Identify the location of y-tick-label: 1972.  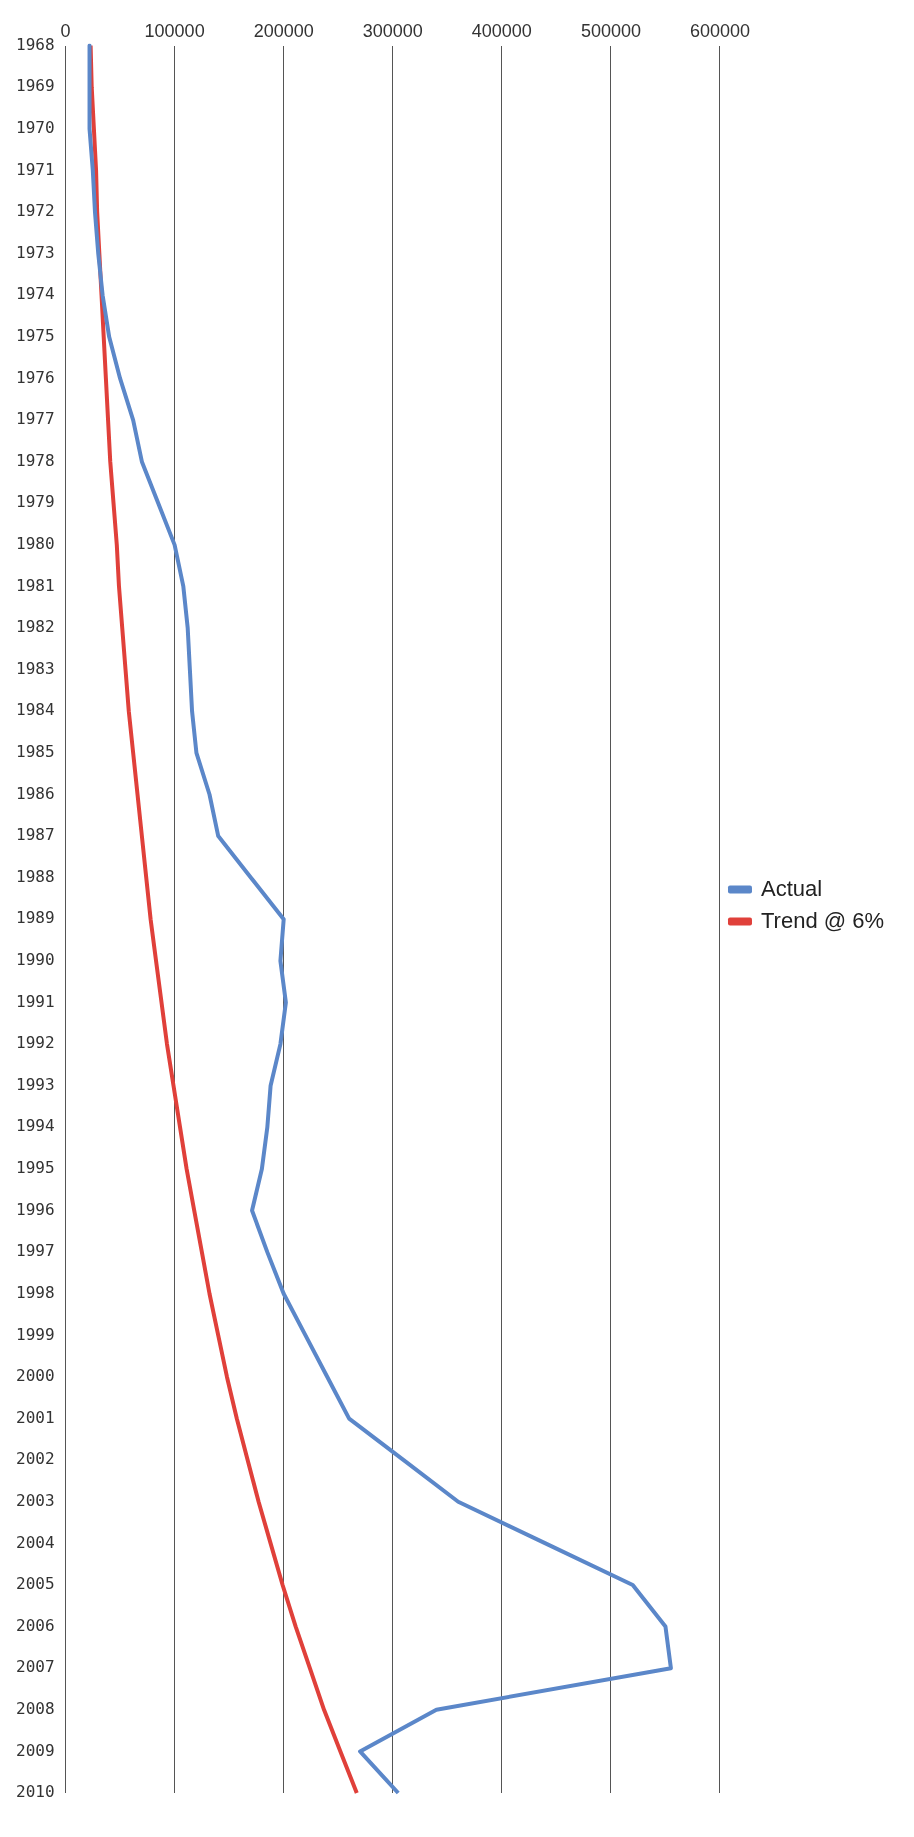
(35, 211).